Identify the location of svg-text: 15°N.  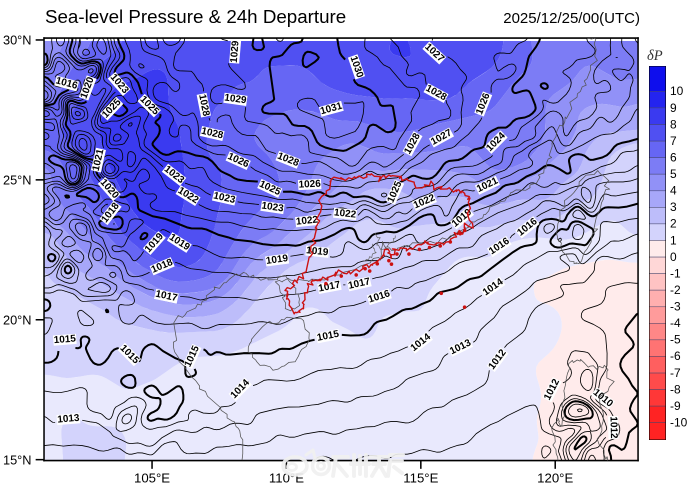
(17, 459).